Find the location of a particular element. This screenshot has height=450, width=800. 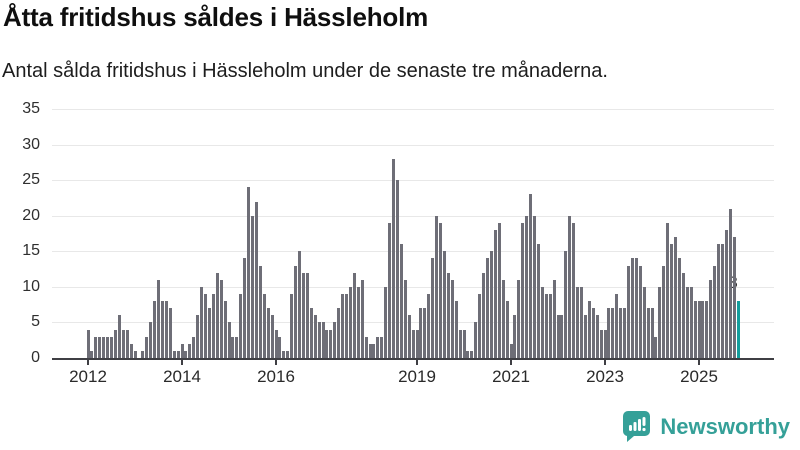

x-axis-label-2023: 2023 is located at coordinates (605, 376).